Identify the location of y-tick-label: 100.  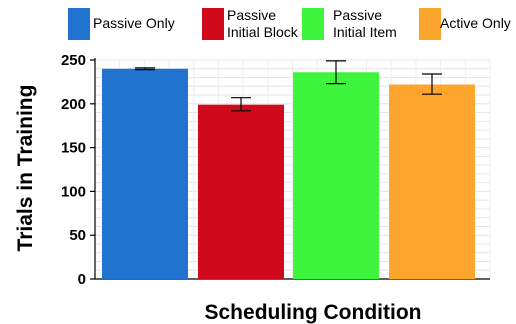
(73, 191).